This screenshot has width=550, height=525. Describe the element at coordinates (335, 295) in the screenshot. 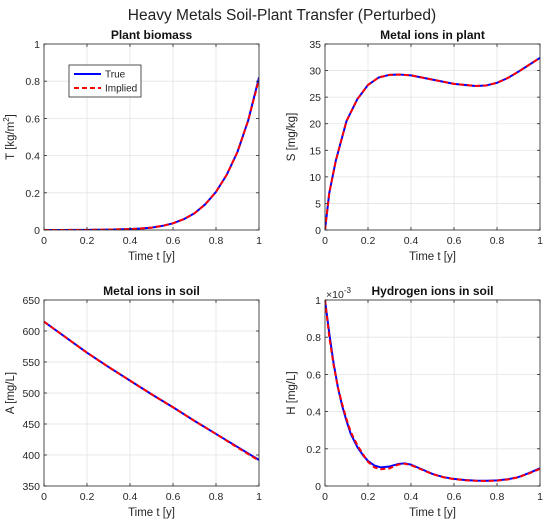

I see `y-exponent-base: ×10` at that location.